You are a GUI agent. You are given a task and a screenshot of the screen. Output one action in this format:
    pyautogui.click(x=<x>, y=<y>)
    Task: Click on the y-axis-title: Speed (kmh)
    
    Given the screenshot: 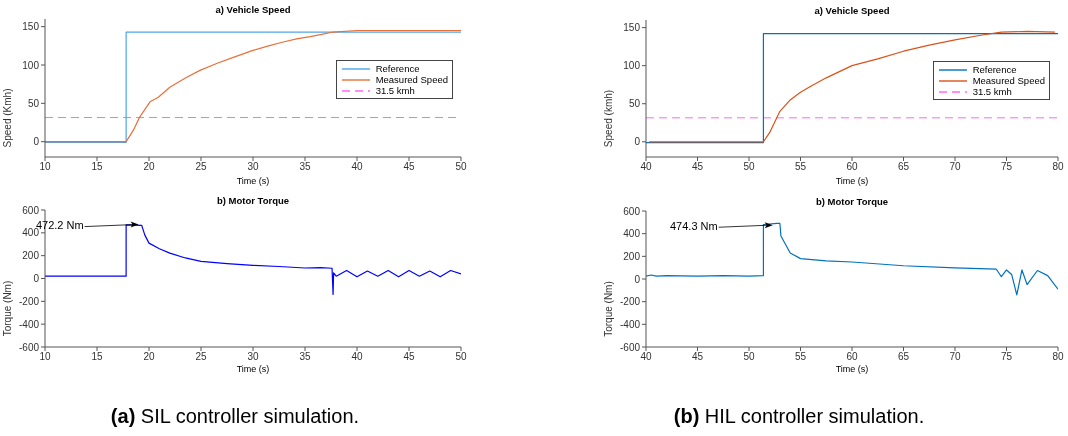 What is the action you would take?
    pyautogui.click(x=608, y=118)
    